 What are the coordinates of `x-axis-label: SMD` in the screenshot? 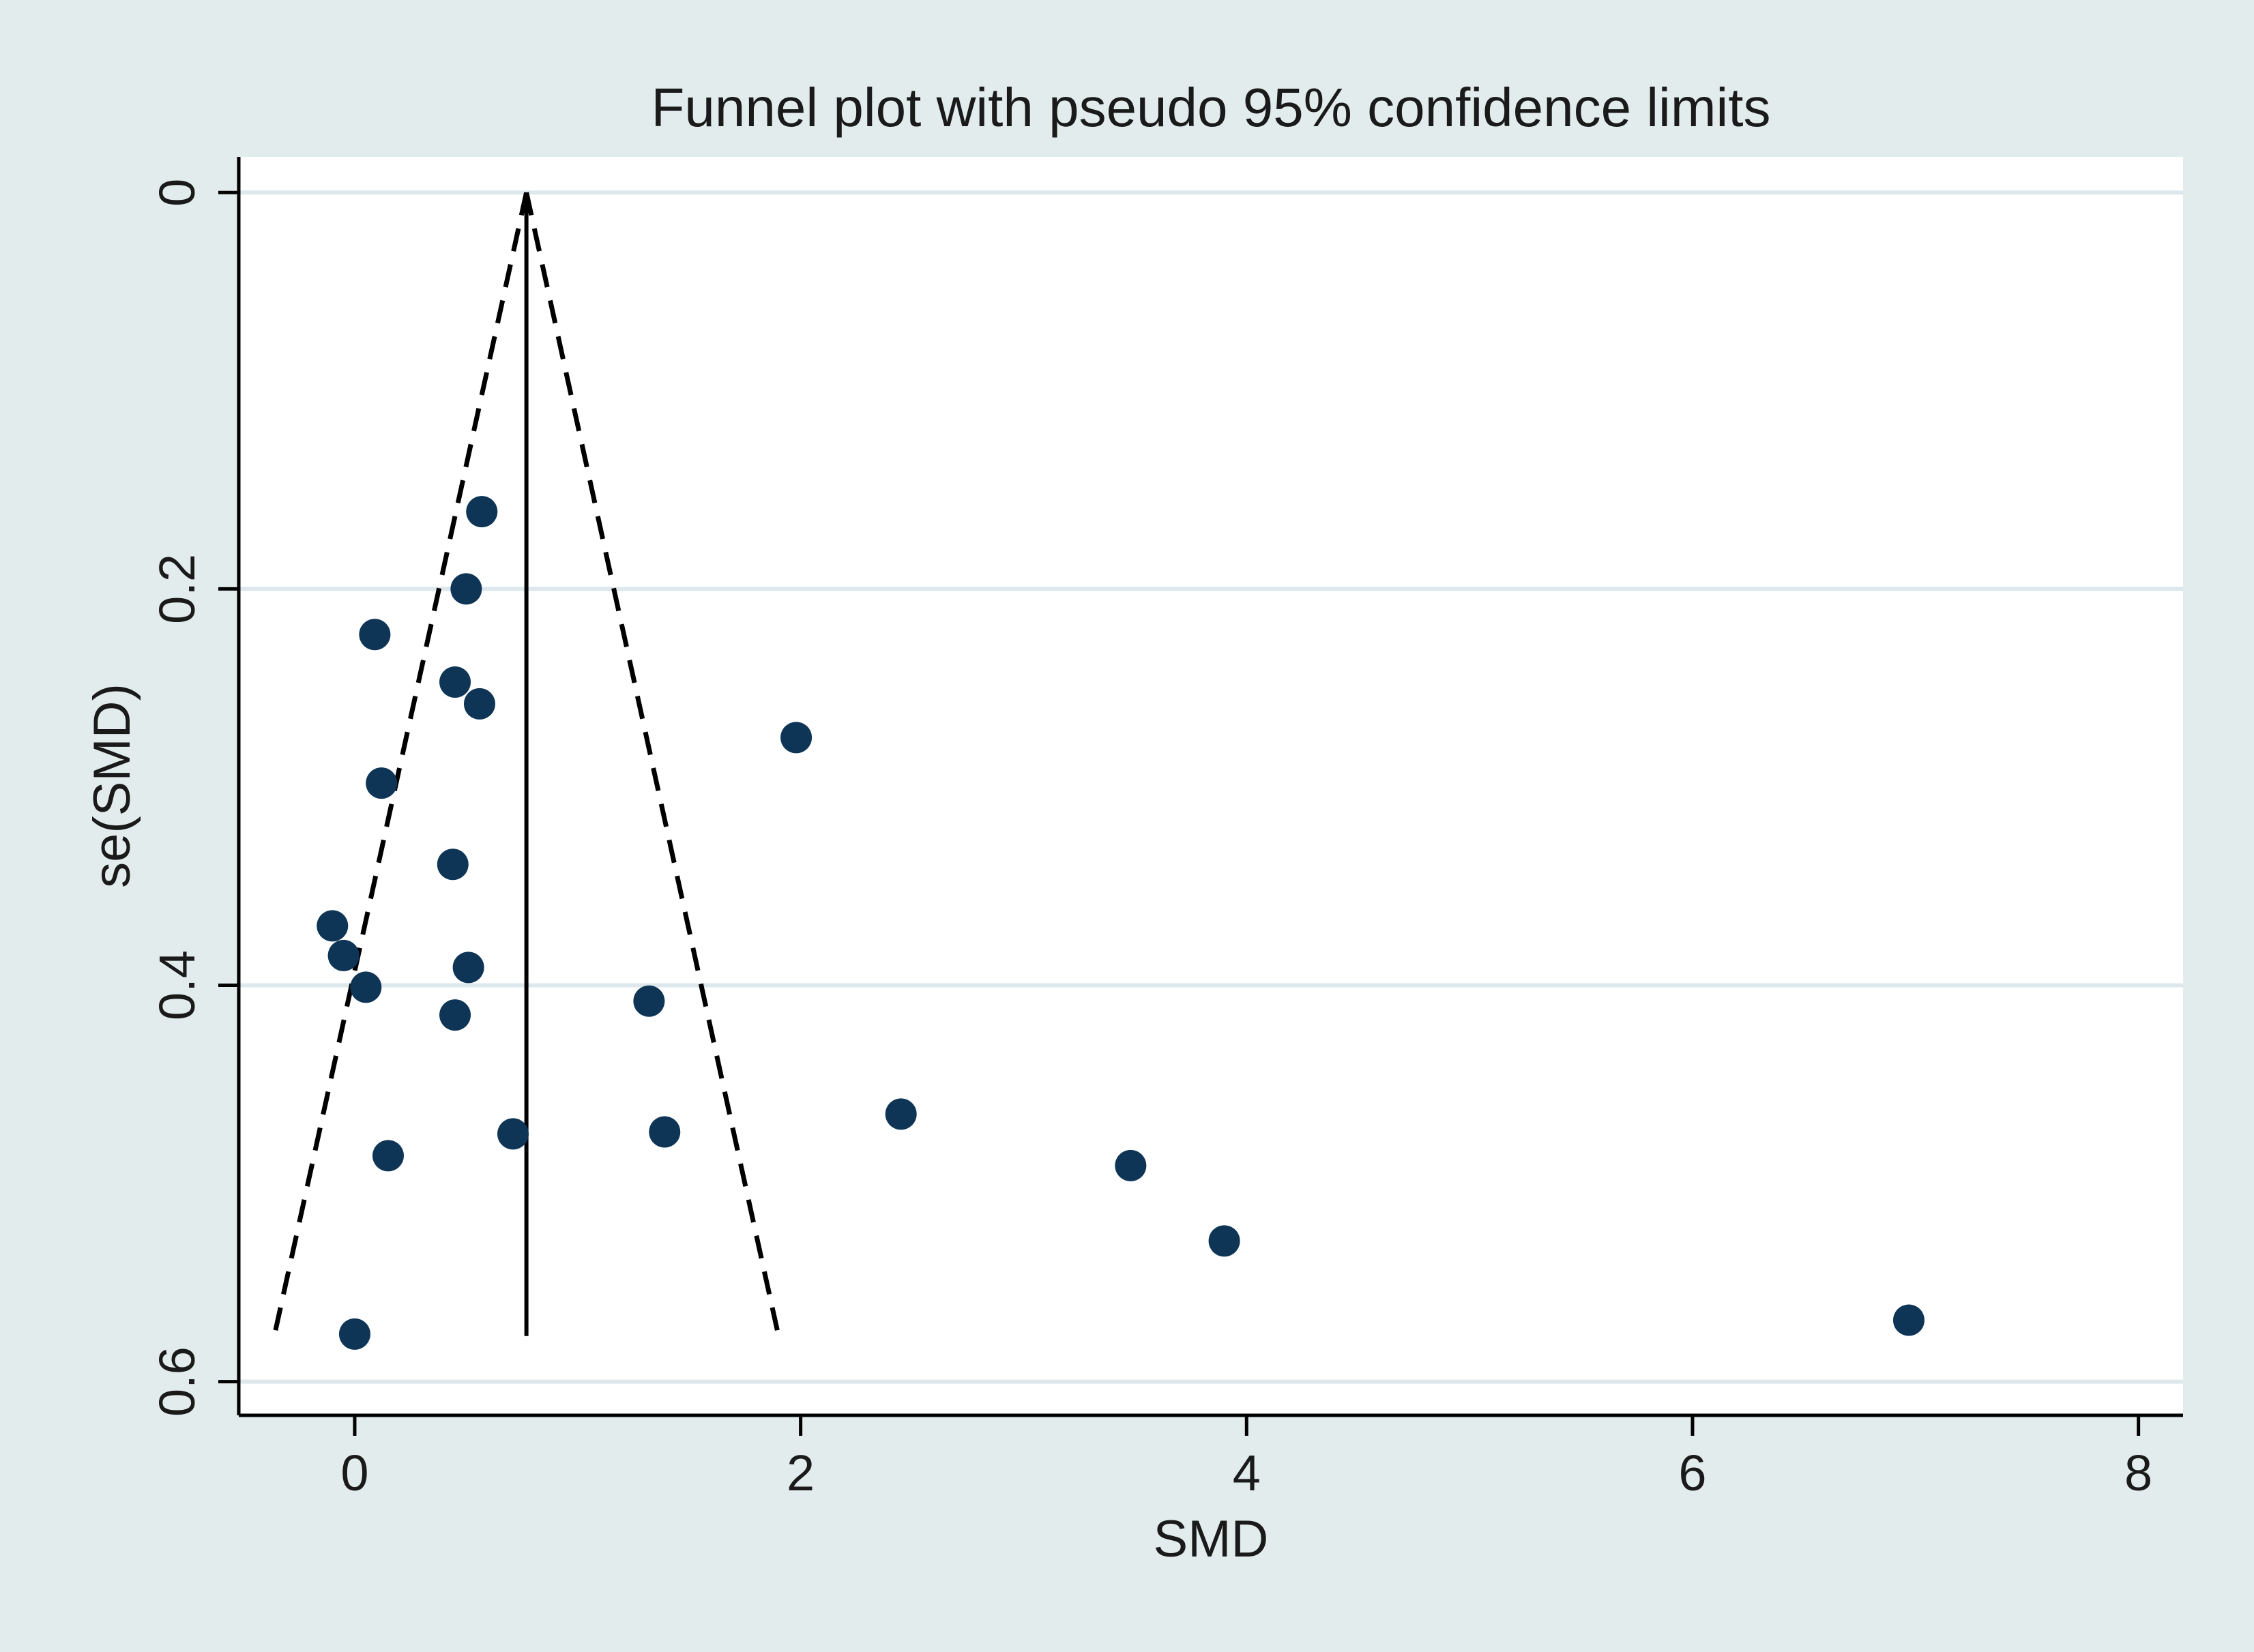 It's located at (1211, 1539).